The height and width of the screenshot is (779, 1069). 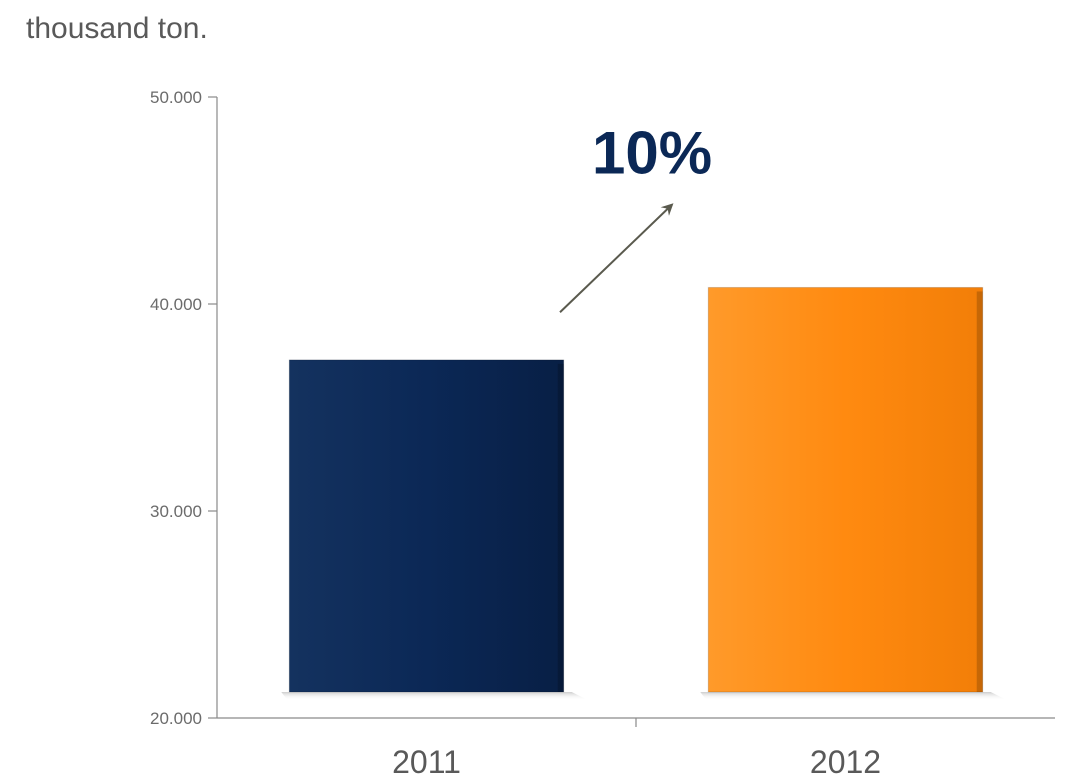 What do you see at coordinates (616, 258) in the screenshot?
I see `growth-arrow` at bounding box center [616, 258].